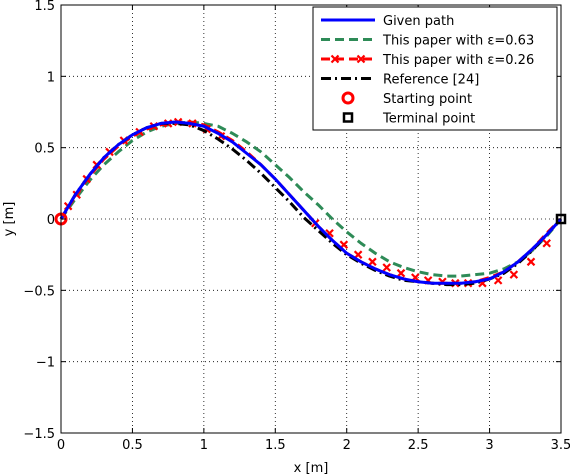 This screenshot has width=570, height=476. I want to click on x-tick-label: 0, so click(61, 445).